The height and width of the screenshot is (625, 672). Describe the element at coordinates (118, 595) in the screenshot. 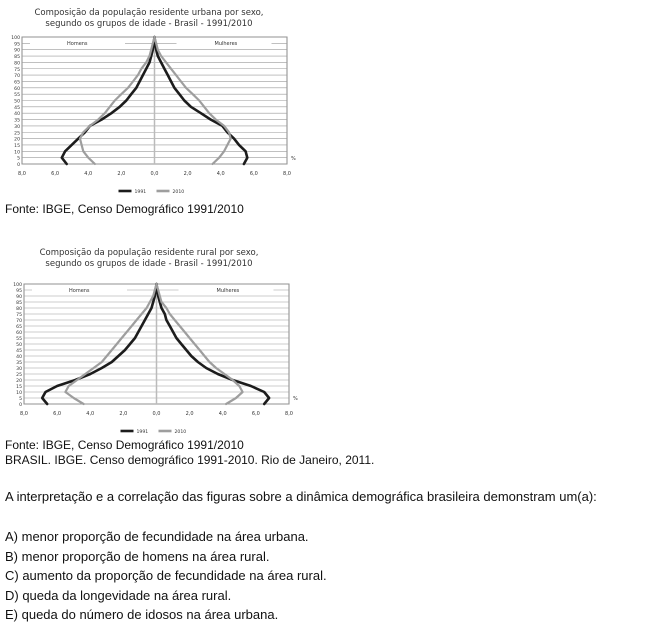

I see `option-d: D) queda da longevidade na área rural.` at that location.